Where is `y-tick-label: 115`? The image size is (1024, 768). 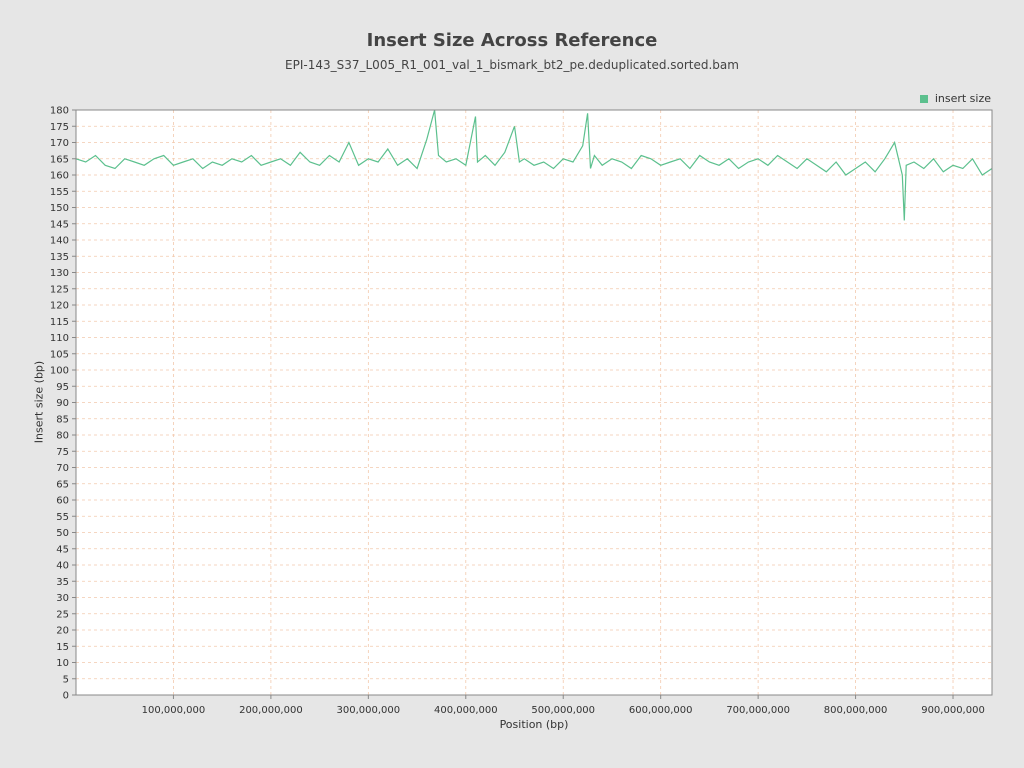
y-tick-label: 115 is located at coordinates (59, 322).